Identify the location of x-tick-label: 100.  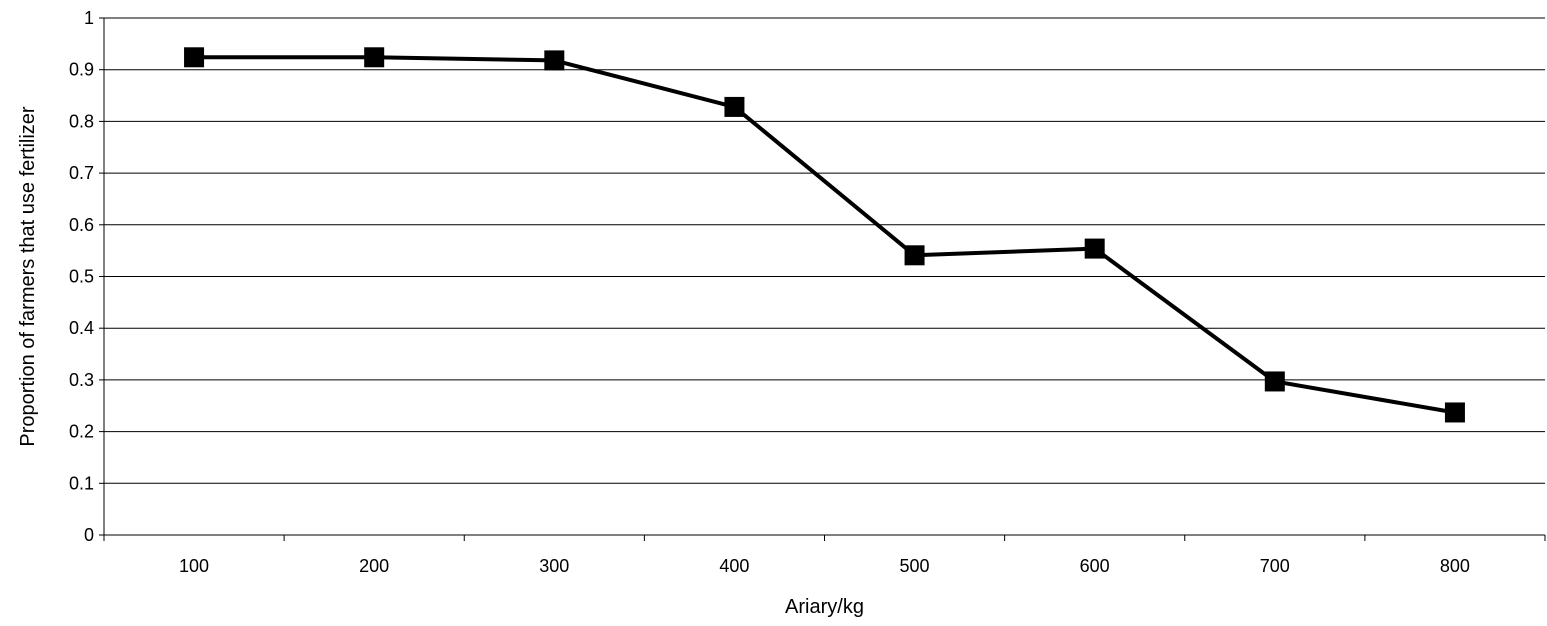
(194, 566).